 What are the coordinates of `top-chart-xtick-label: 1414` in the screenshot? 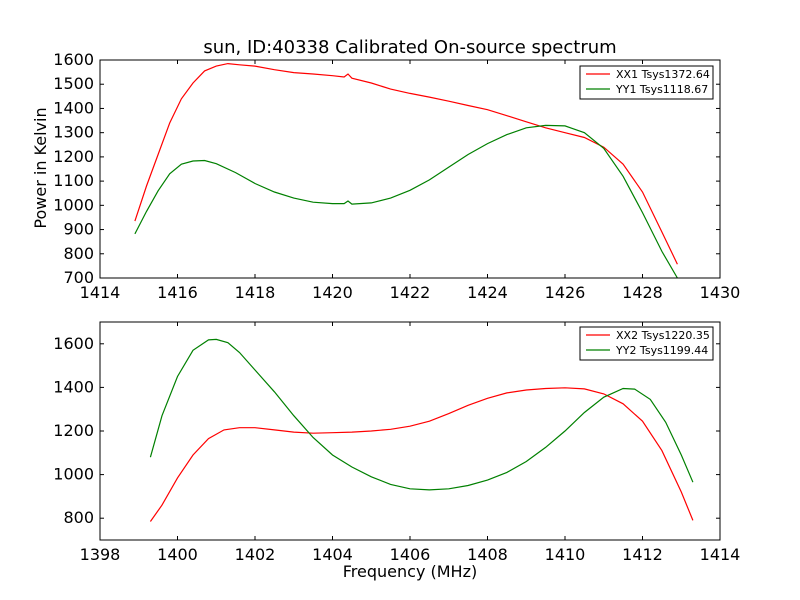 It's located at (100, 292).